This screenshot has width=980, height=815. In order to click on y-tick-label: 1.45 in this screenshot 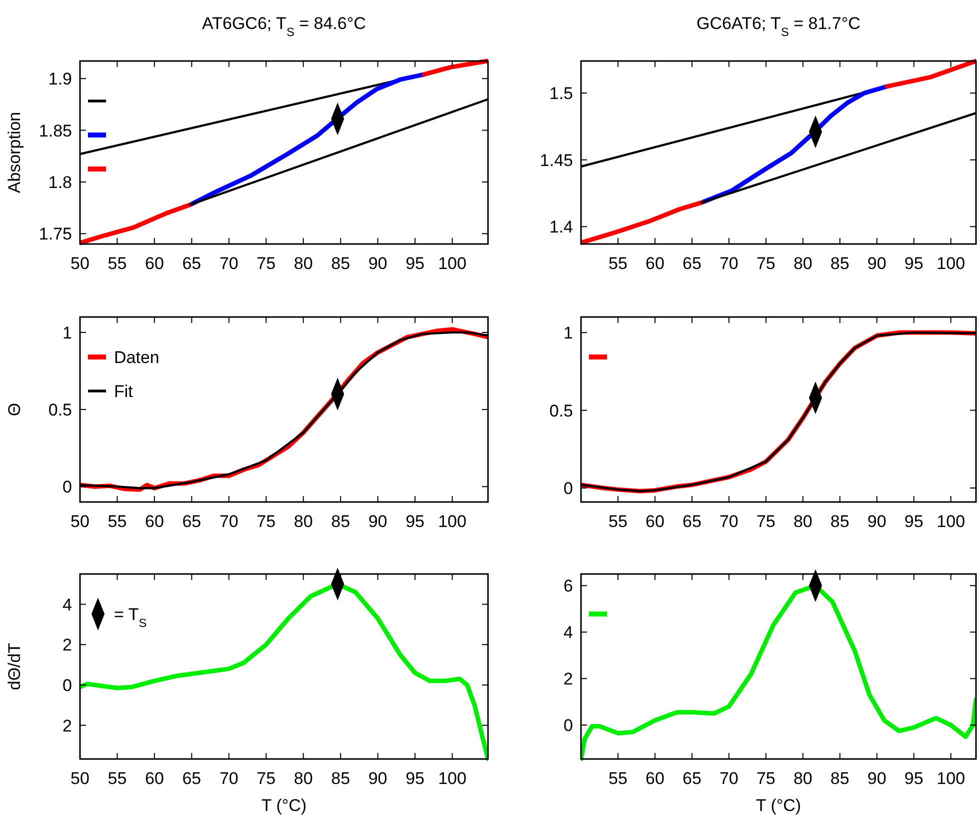, I will do `click(556, 160)`.